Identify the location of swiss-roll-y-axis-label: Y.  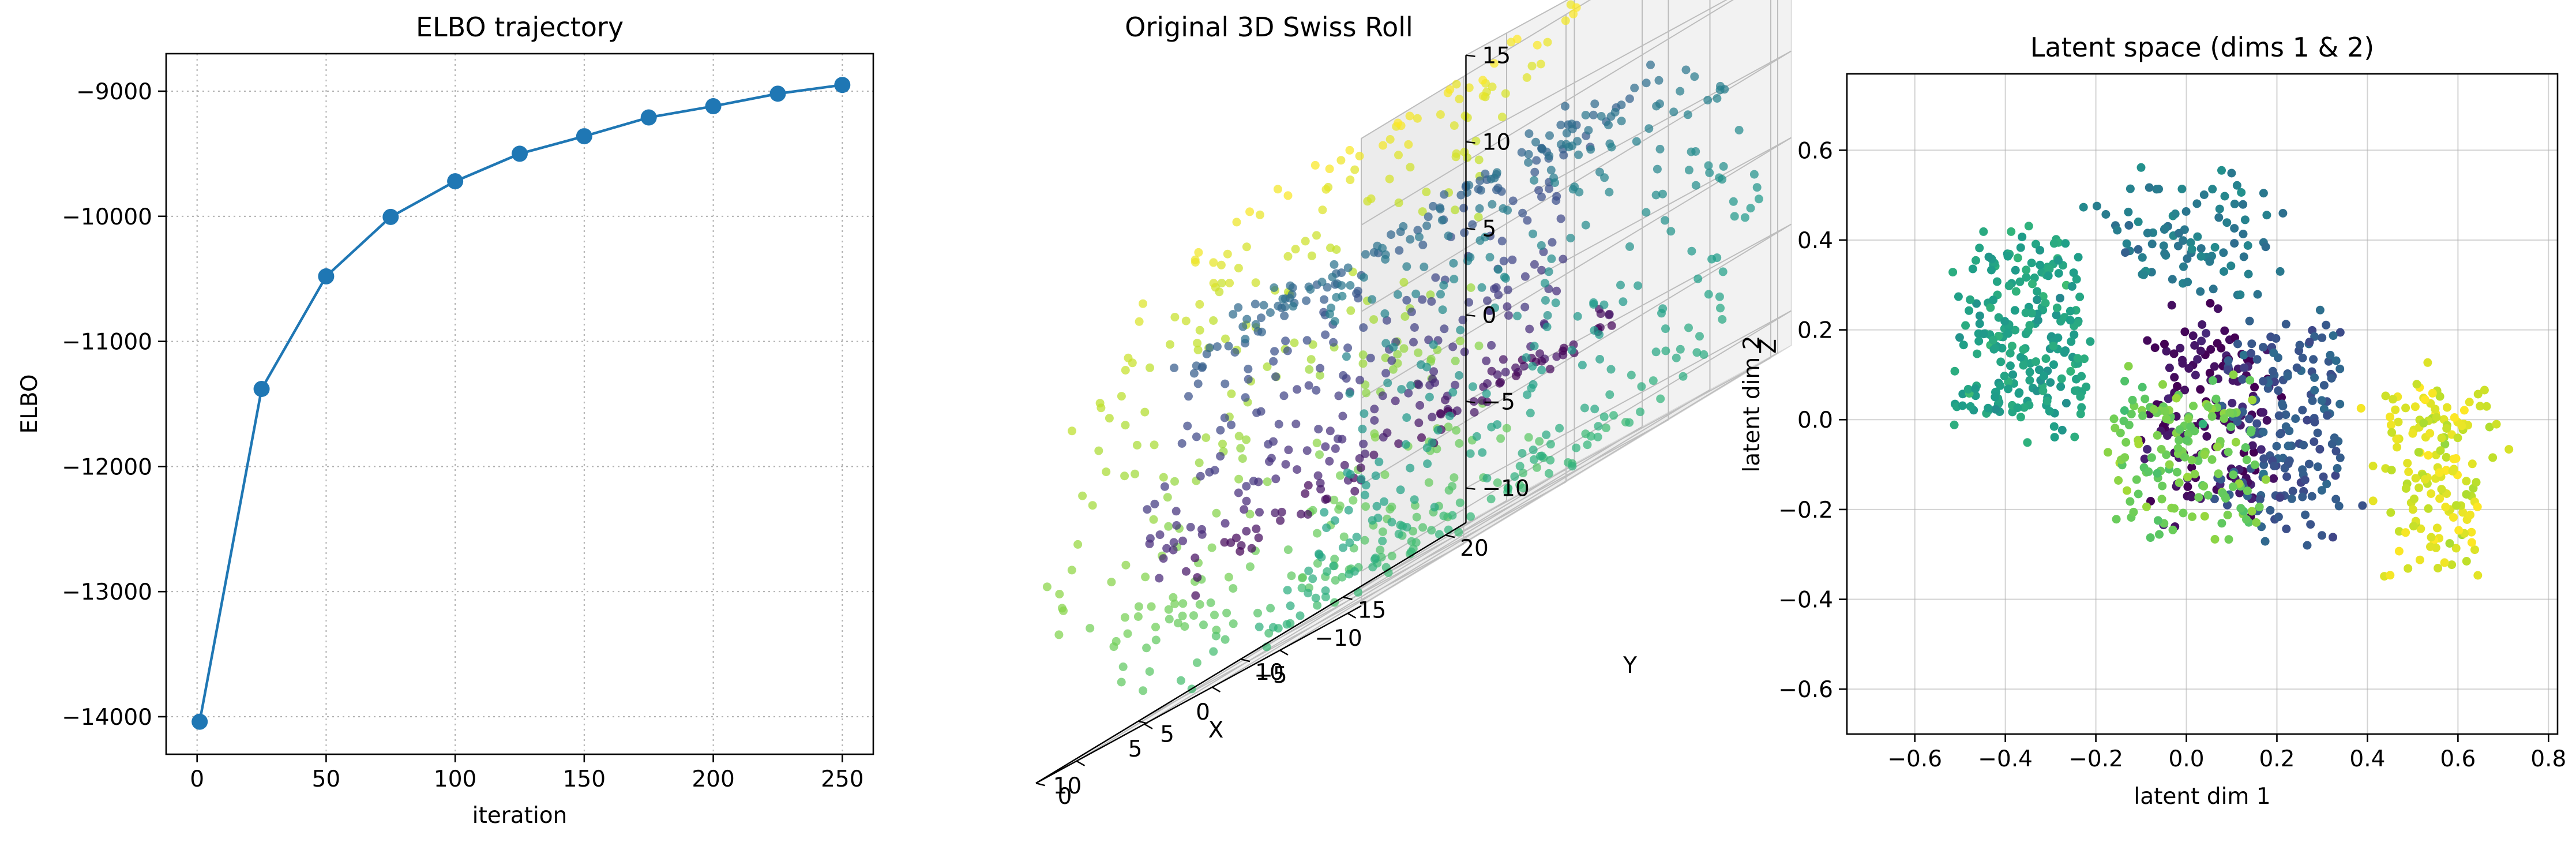
(1630, 666).